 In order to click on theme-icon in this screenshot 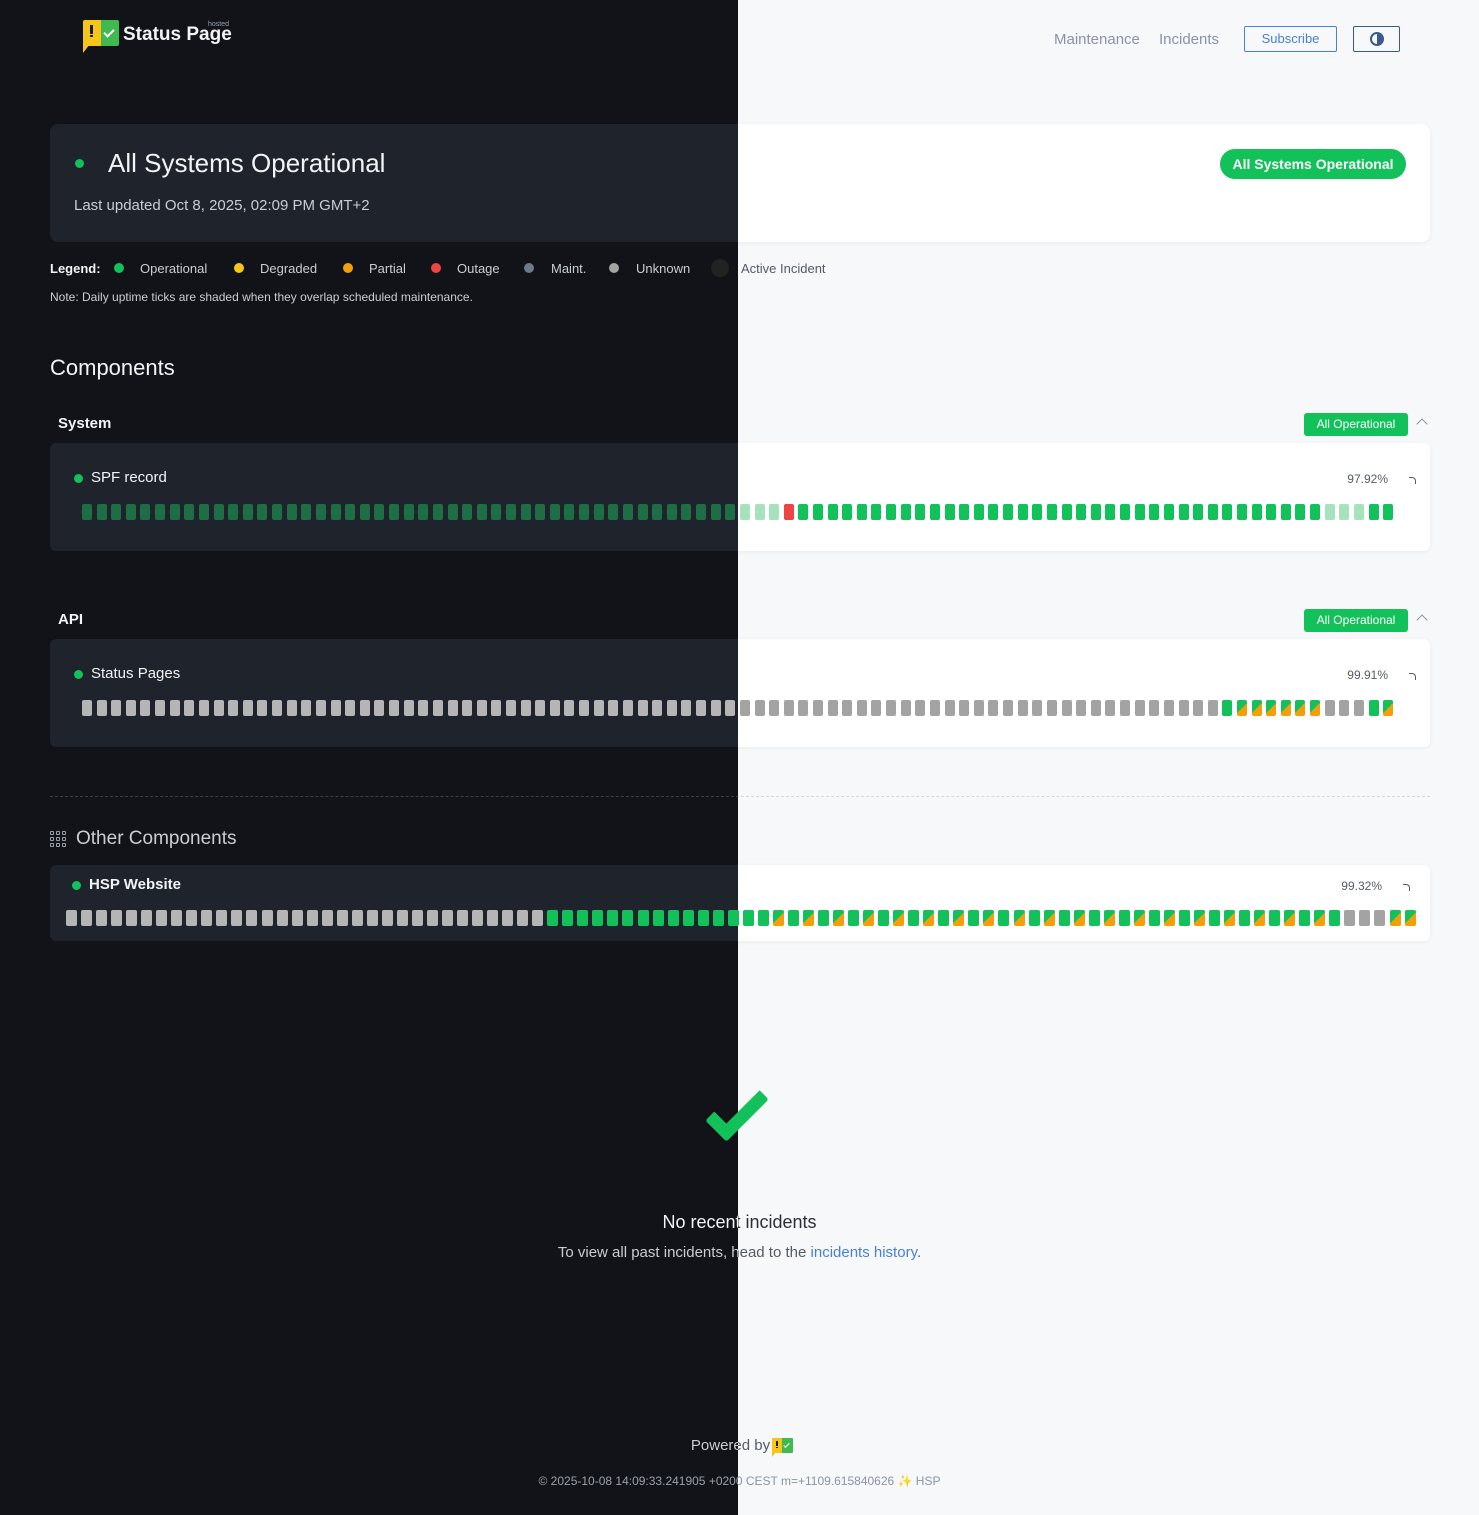, I will do `click(1377, 39)`.